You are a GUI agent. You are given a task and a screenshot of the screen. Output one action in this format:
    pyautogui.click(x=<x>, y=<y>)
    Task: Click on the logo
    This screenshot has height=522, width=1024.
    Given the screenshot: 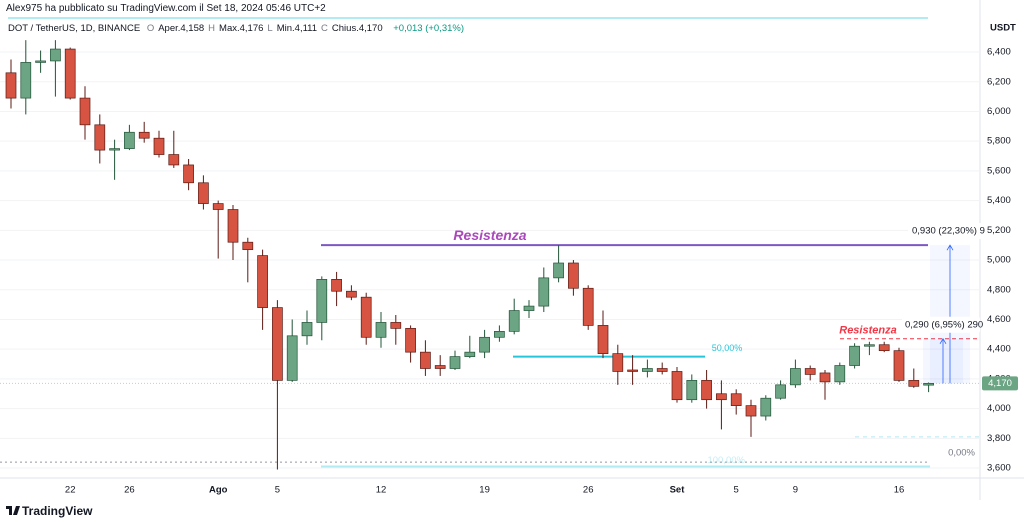 What is the action you would take?
    pyautogui.click(x=13, y=510)
    